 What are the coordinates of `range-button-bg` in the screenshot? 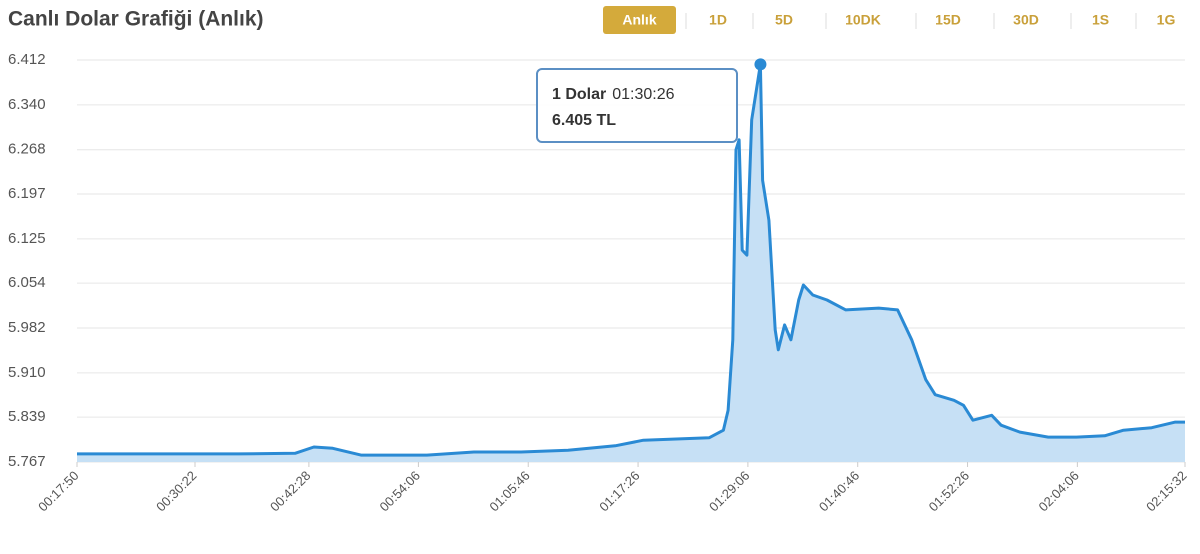 It's located at (639, 20).